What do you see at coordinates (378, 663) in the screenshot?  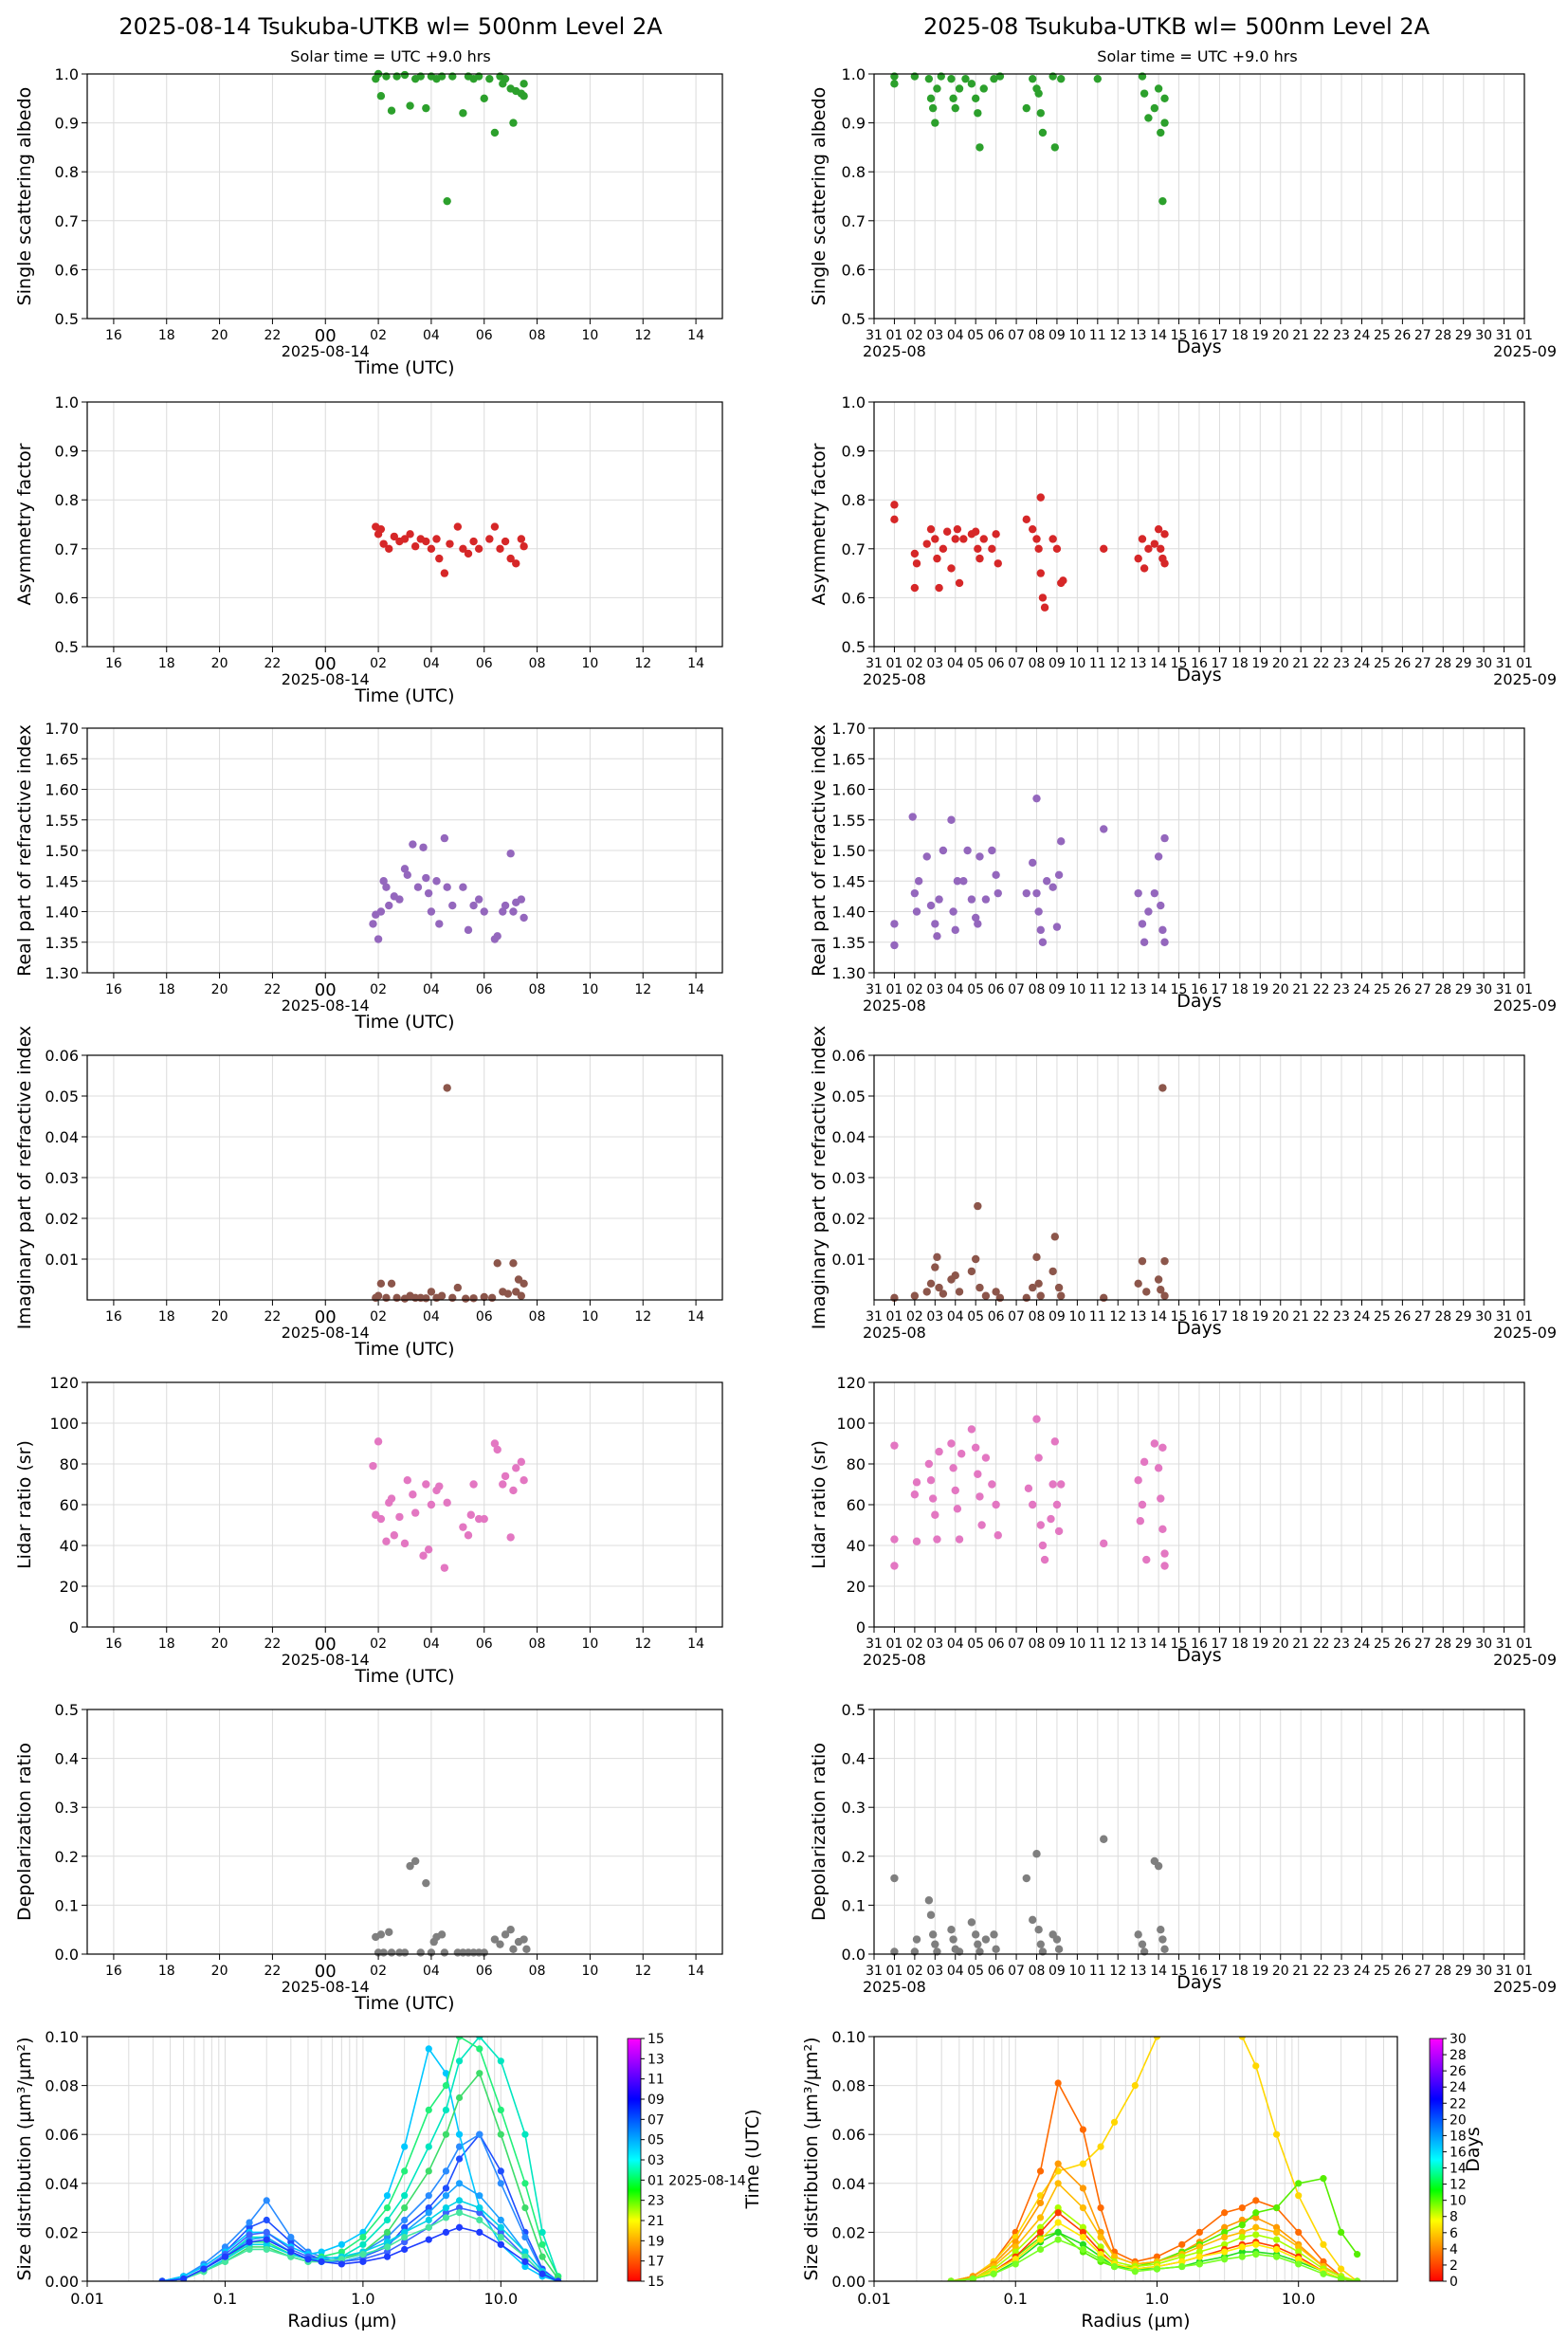 I see `x-tick-label: 02` at bounding box center [378, 663].